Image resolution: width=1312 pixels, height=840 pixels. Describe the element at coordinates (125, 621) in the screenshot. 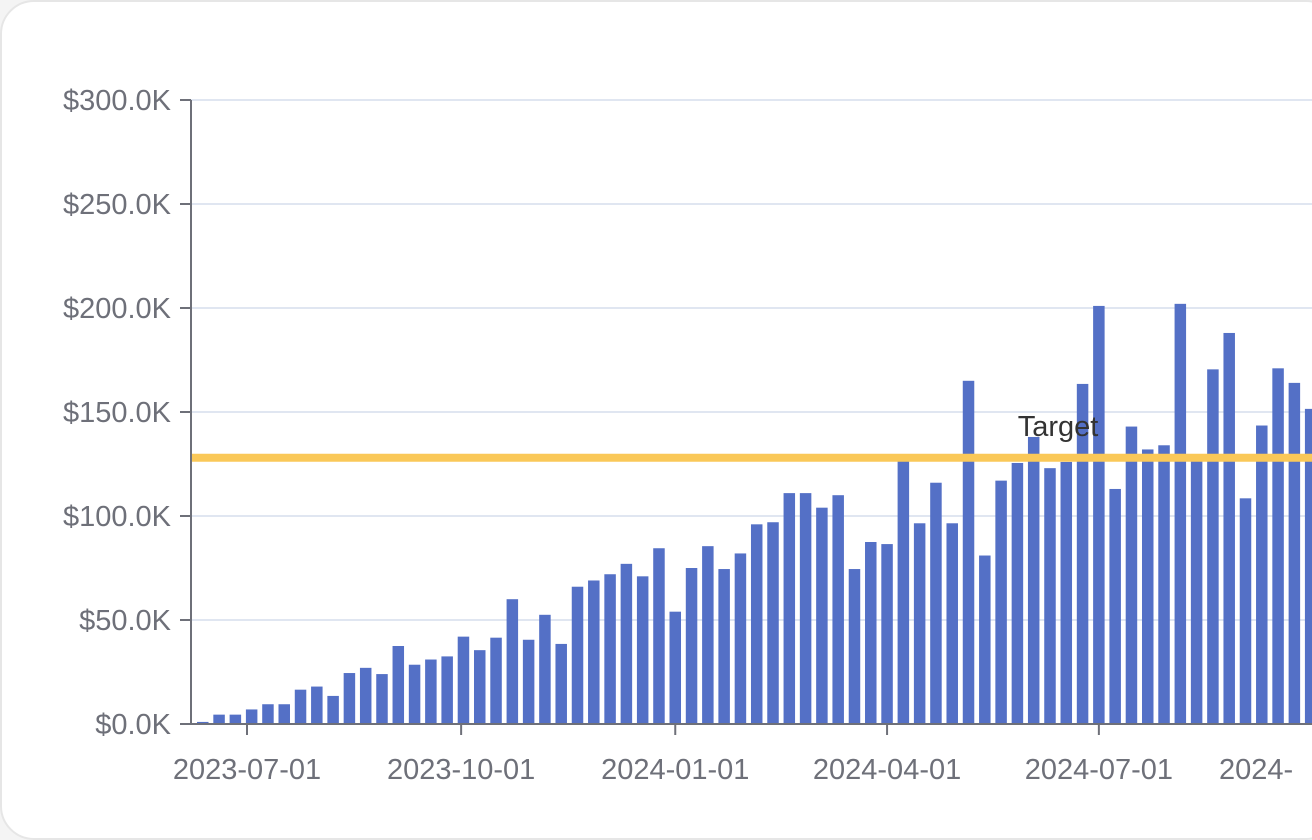

I see `y-tick-label: $50.0K` at that location.